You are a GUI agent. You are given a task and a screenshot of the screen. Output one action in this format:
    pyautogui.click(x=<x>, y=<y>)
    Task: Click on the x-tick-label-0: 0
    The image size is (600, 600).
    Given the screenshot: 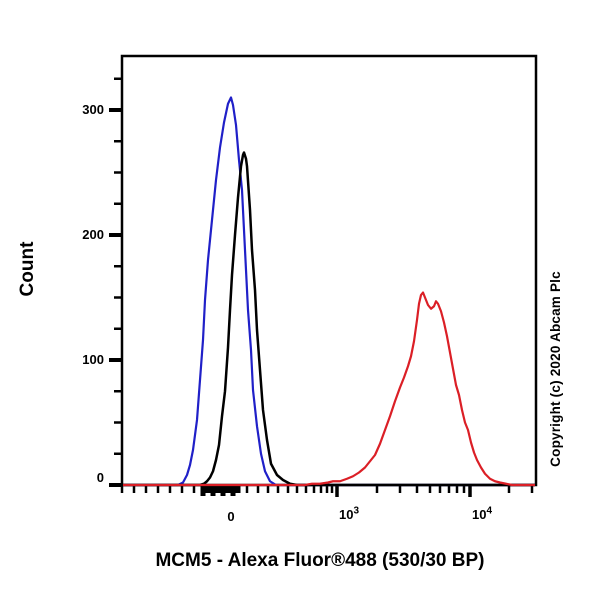 What is the action you would take?
    pyautogui.click(x=231, y=516)
    